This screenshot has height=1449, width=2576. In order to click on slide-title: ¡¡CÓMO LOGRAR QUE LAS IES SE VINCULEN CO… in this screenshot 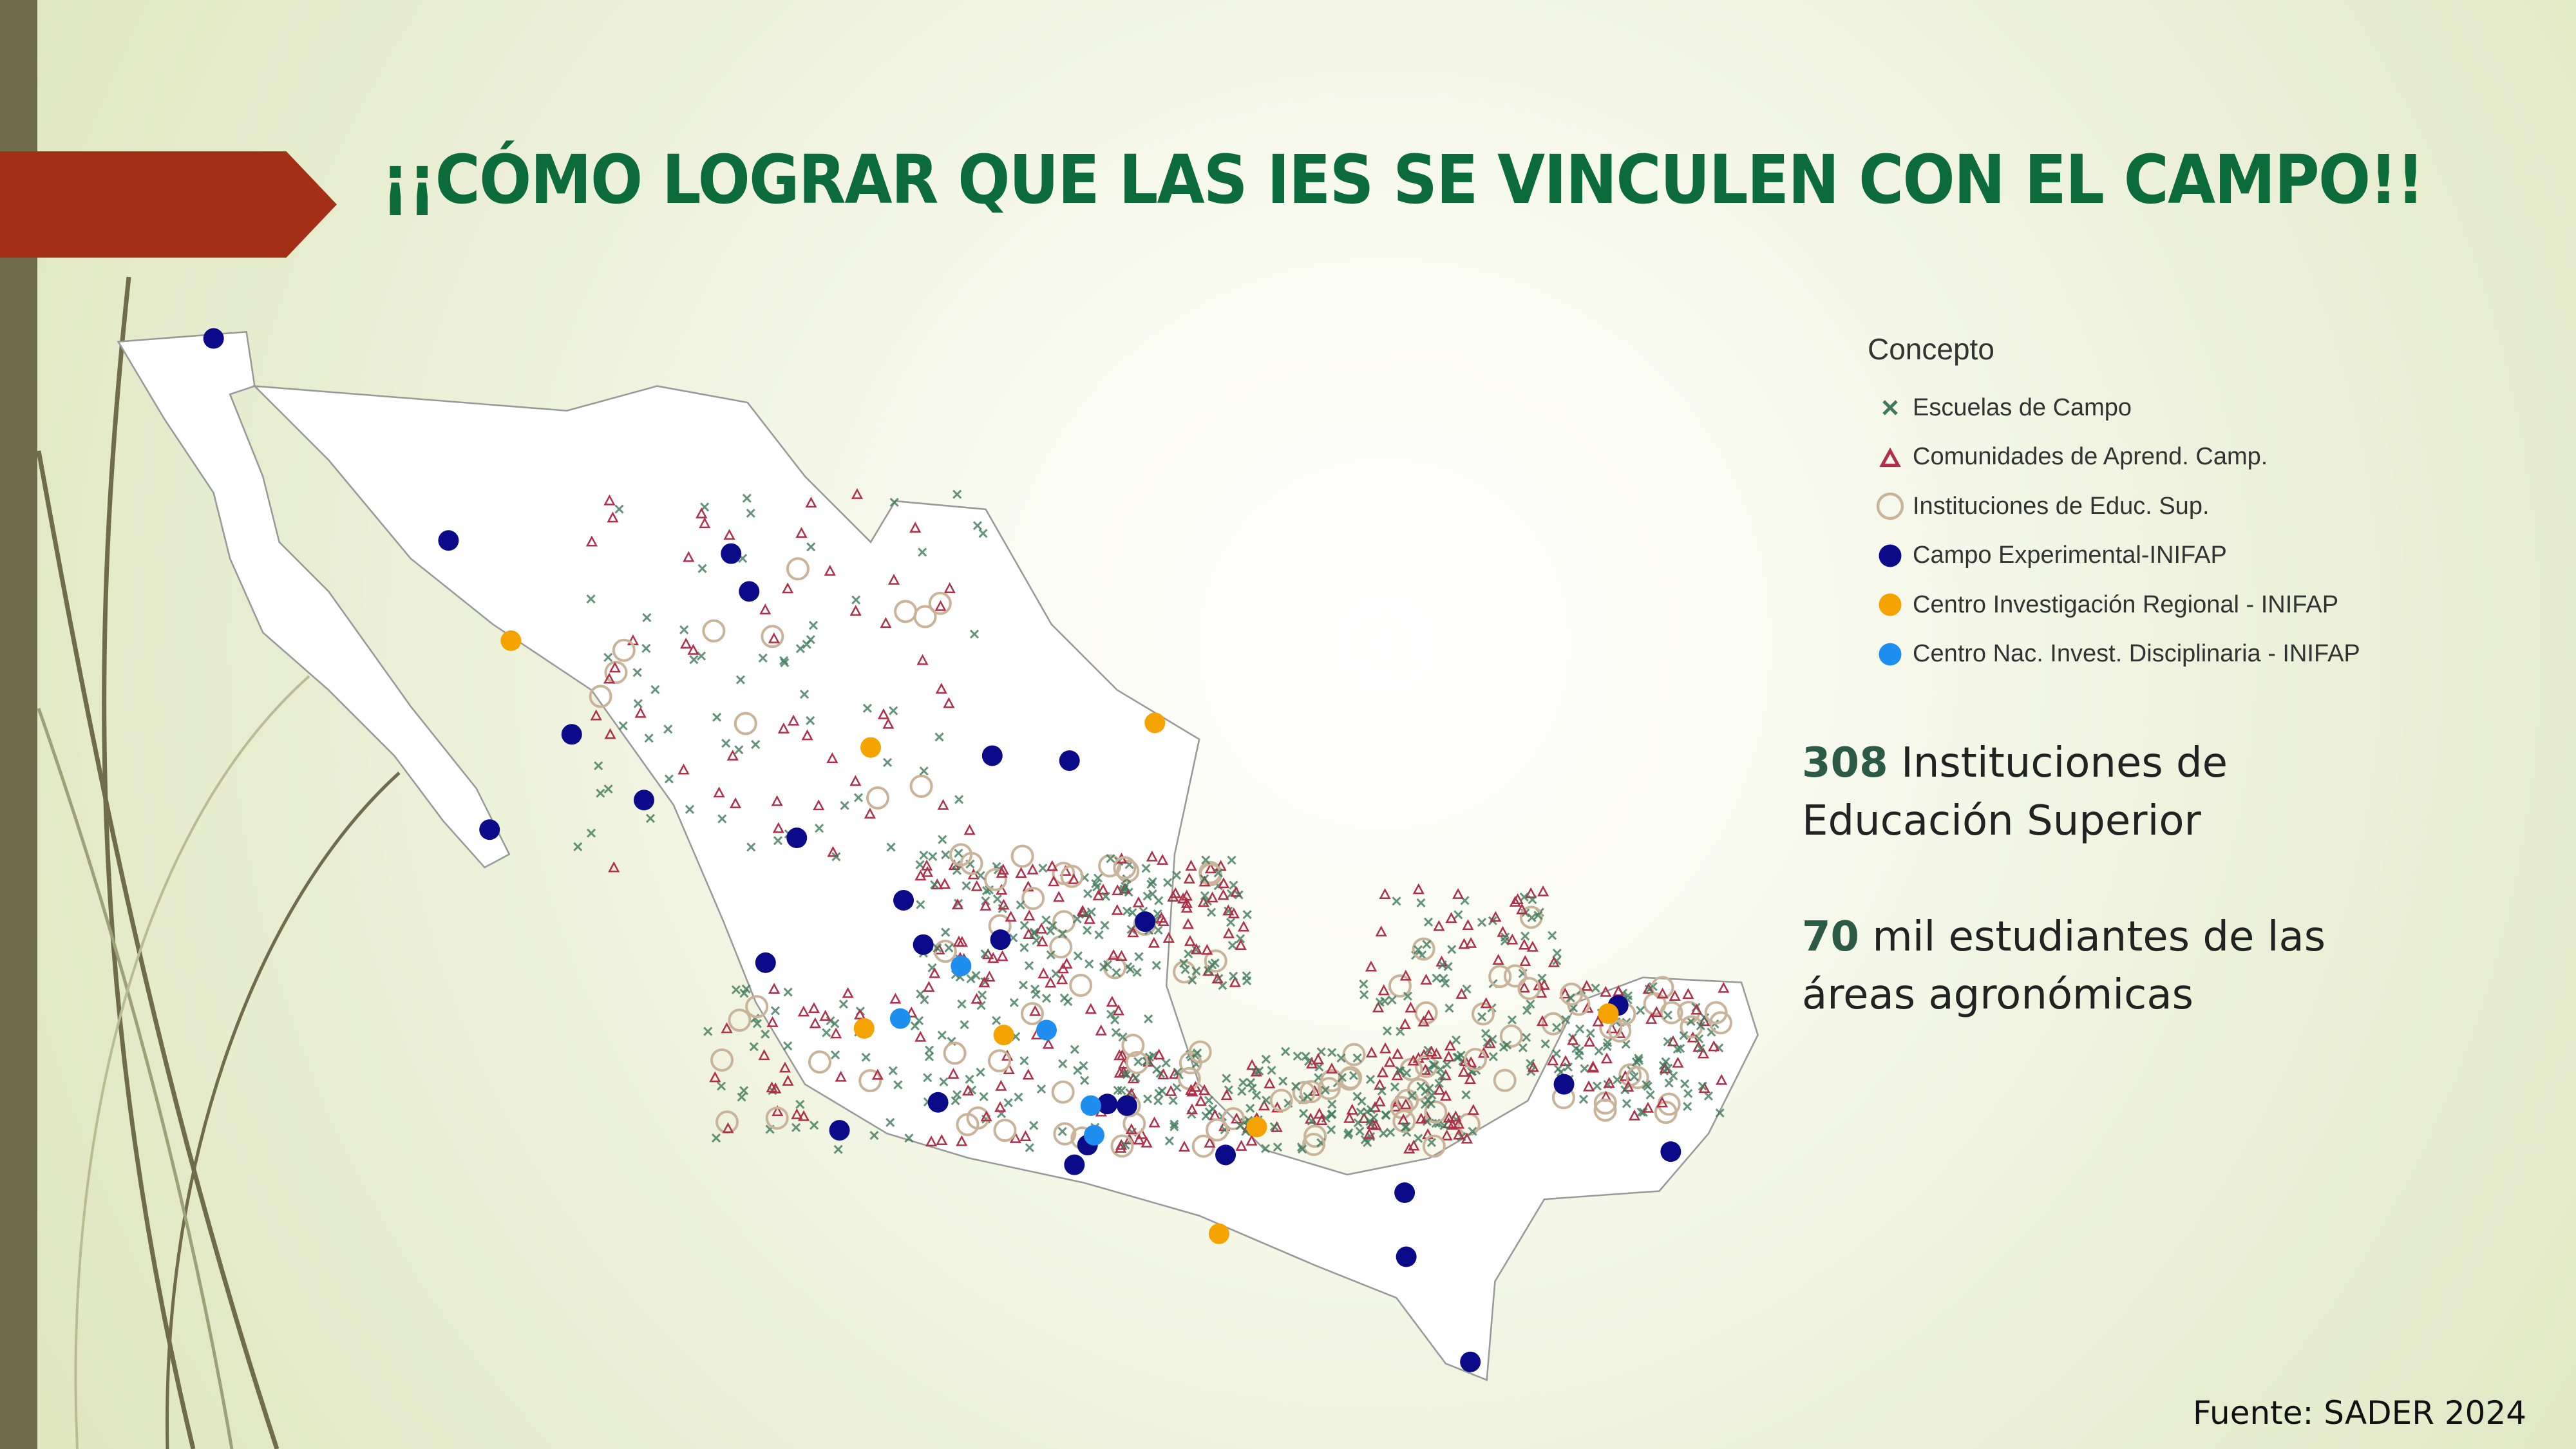, I will do `click(1403, 179)`.